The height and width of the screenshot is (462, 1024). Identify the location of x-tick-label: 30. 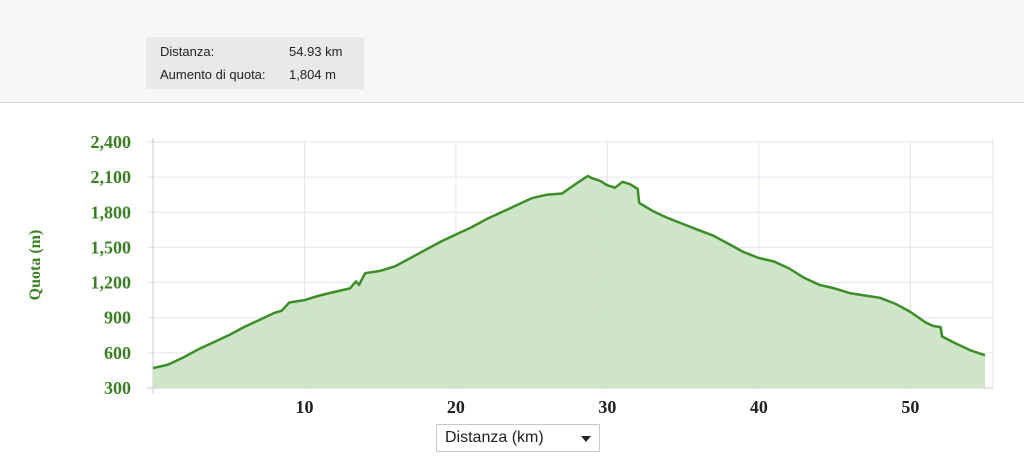
(607, 407).